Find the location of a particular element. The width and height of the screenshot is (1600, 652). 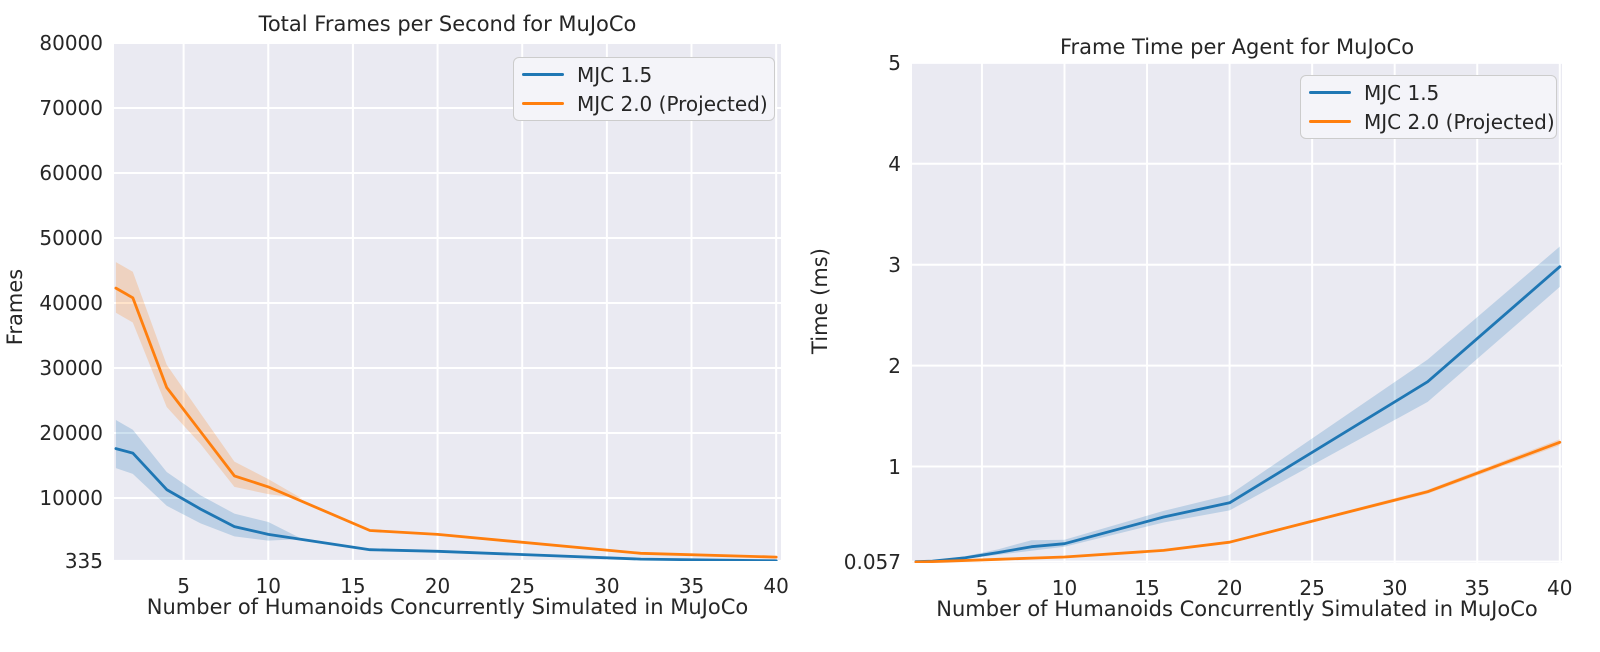

y-tick-label: 30000 is located at coordinates (71, 368).